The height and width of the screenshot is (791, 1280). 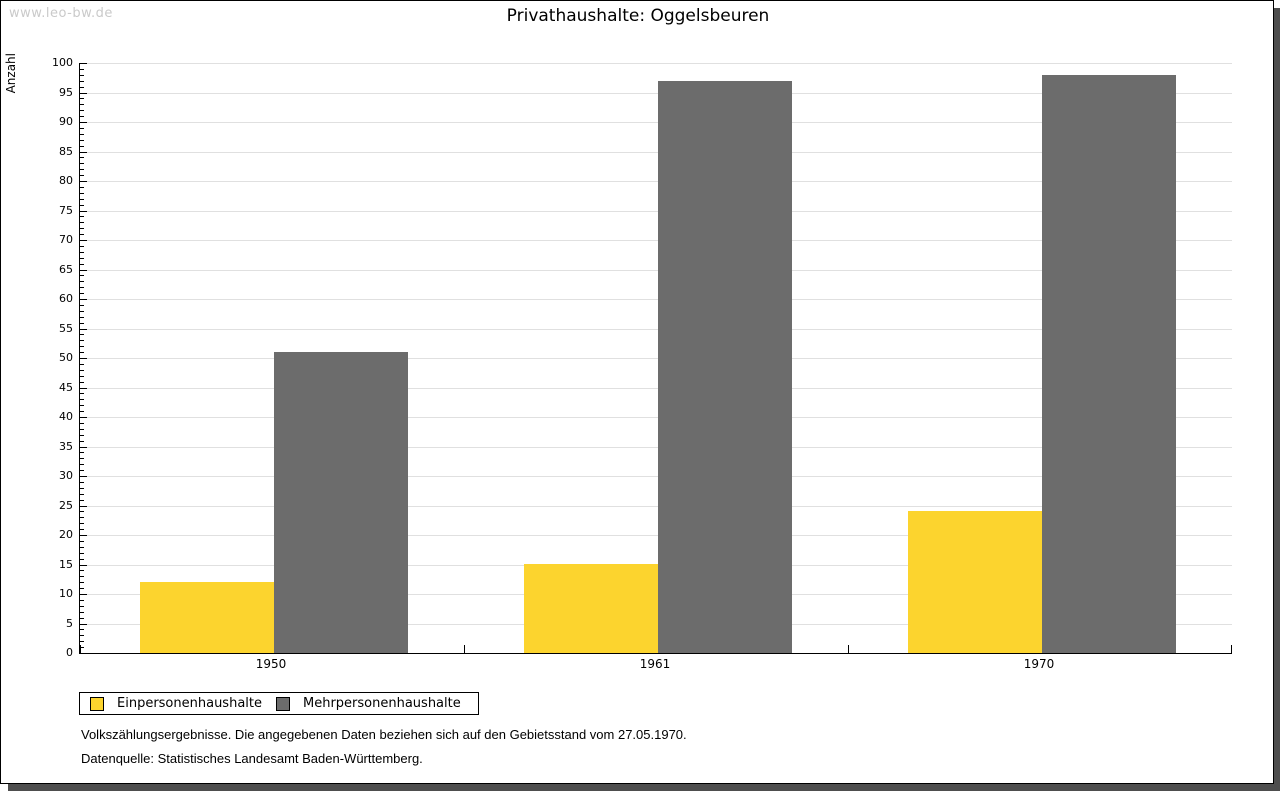 I want to click on legend-item: Einpersonenhaushalte, so click(x=176, y=703).